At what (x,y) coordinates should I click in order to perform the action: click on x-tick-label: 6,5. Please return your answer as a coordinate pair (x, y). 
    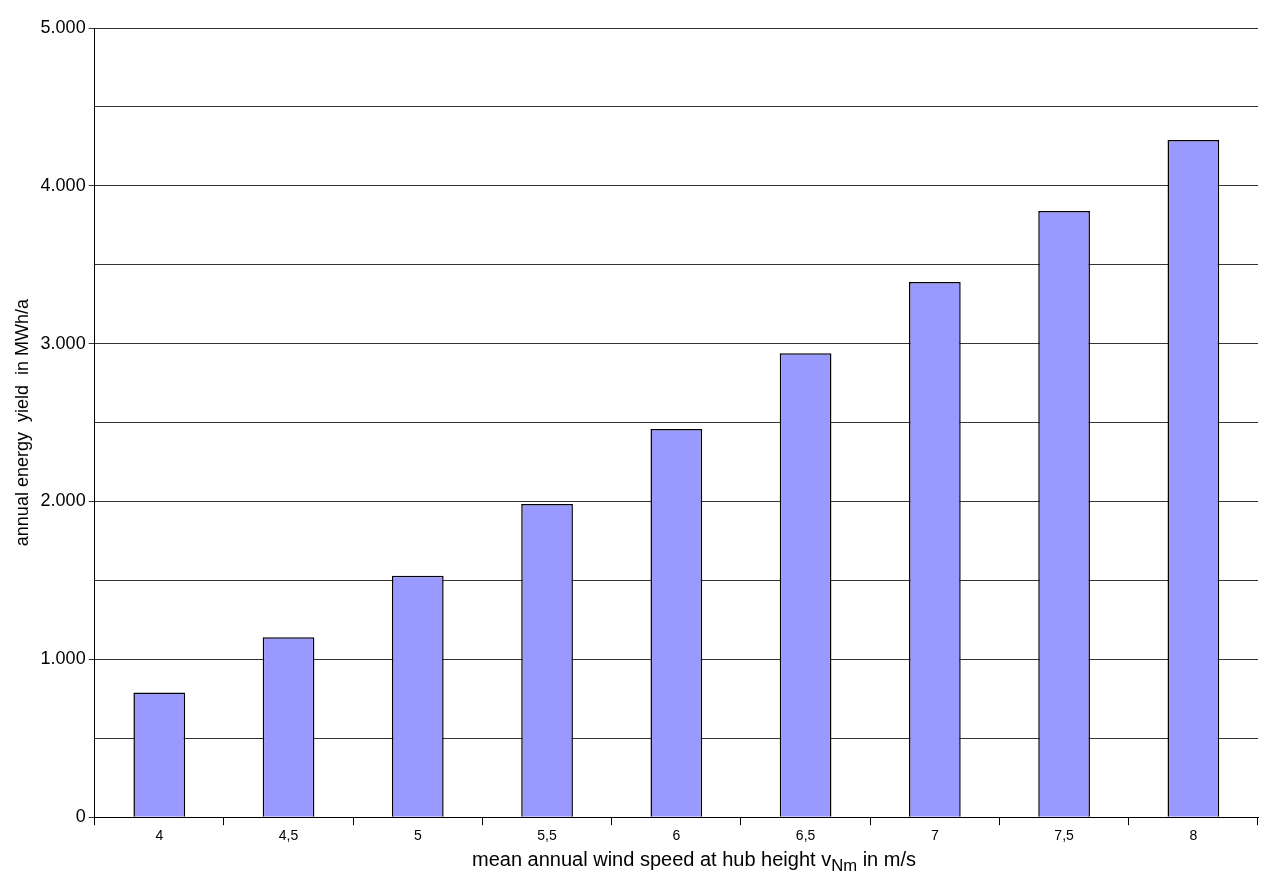
    Looking at the image, I should click on (805, 835).